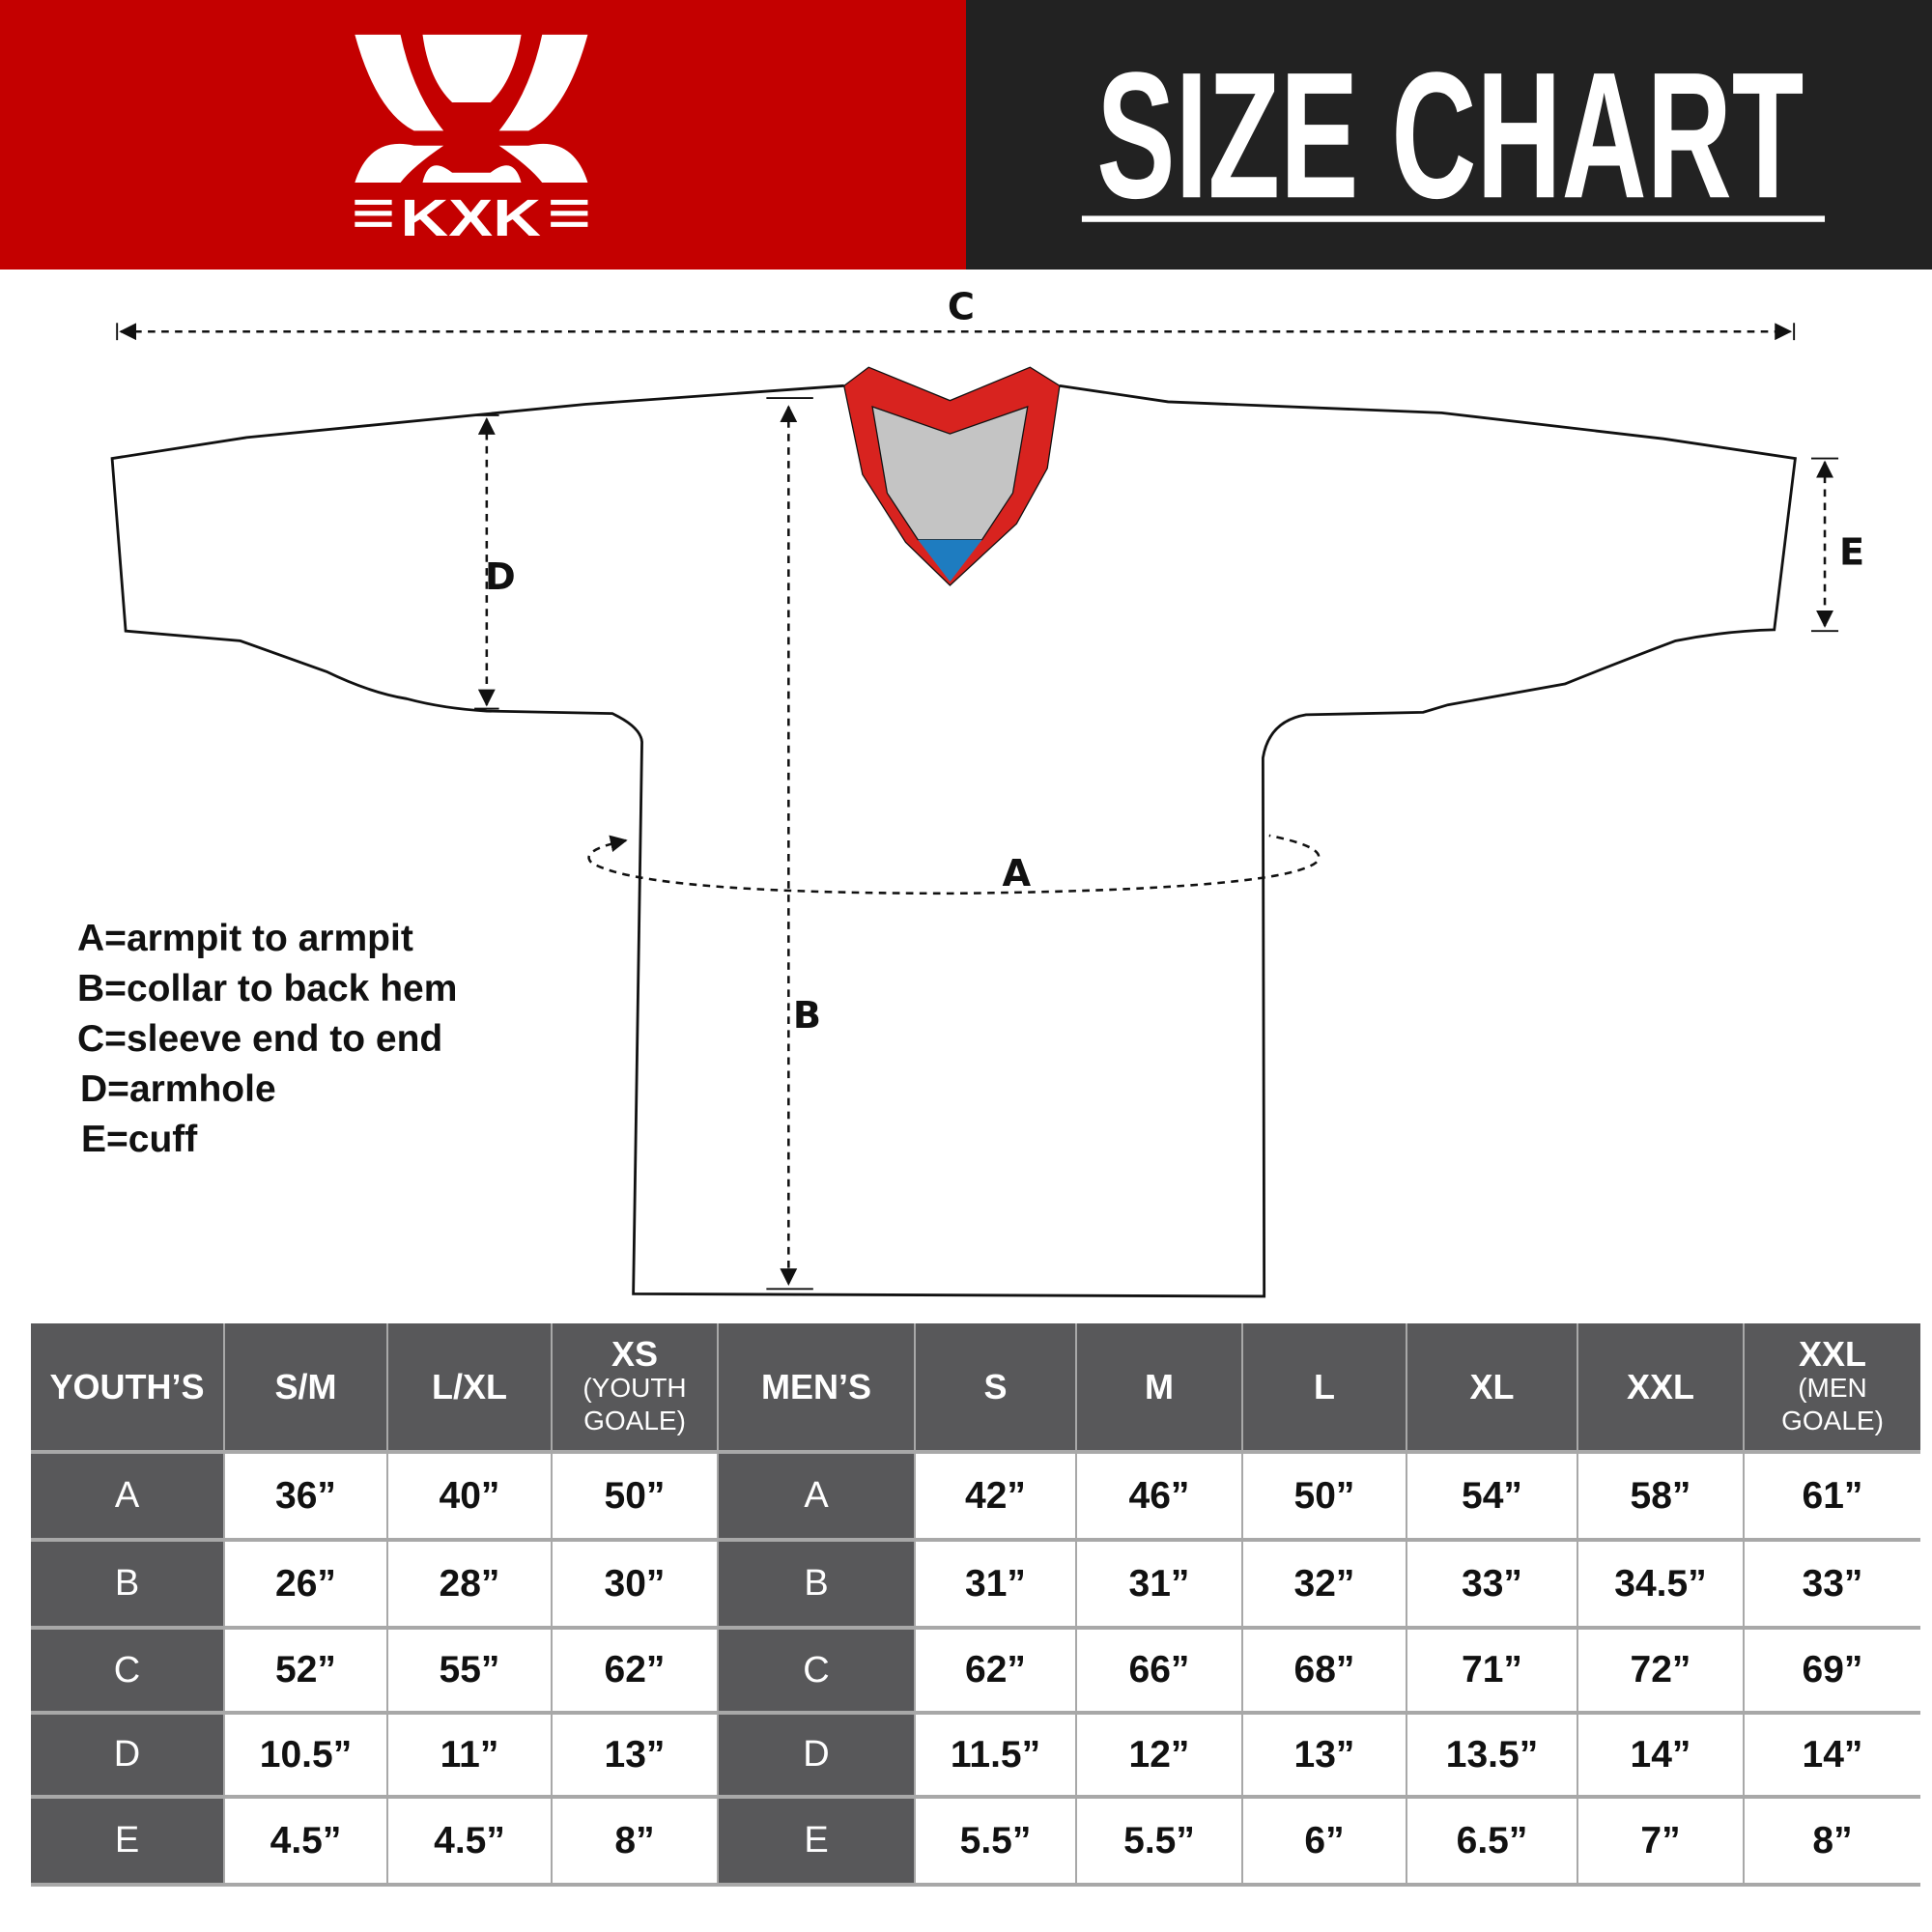  I want to click on legend-item-c: C=sleeve end to end, so click(260, 1039).